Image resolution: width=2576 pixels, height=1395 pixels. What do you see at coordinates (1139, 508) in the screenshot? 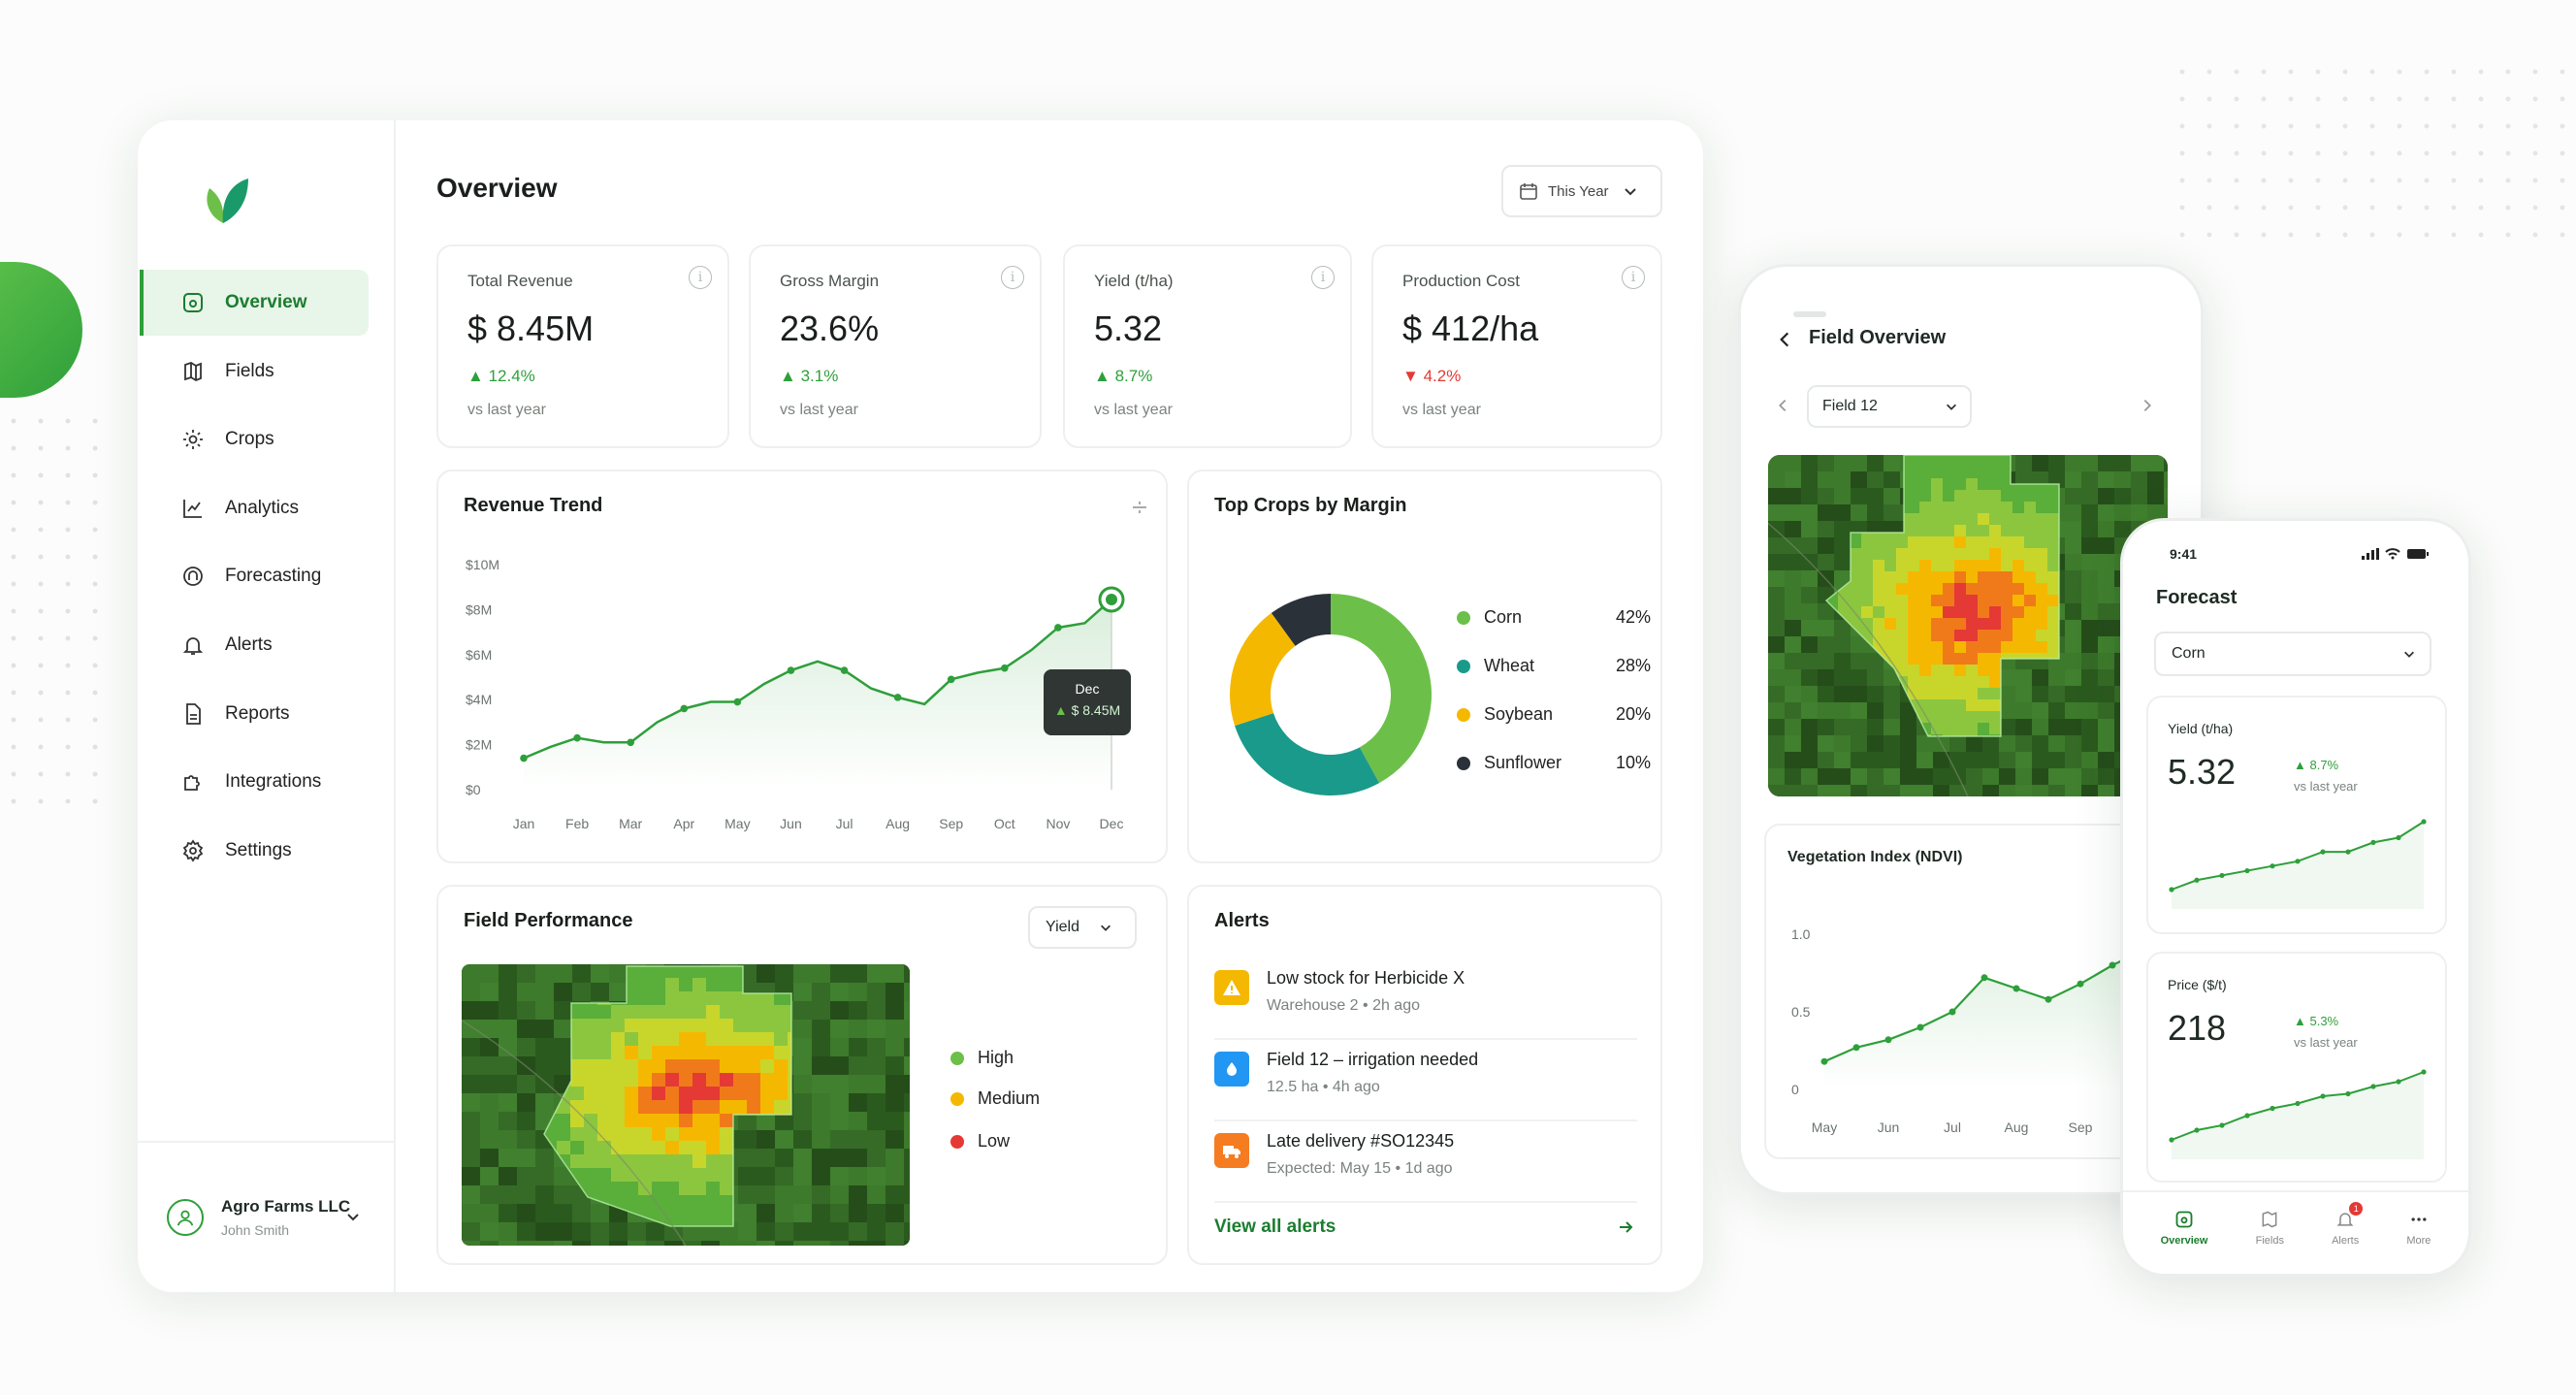
I see `more-options-icon` at bounding box center [1139, 508].